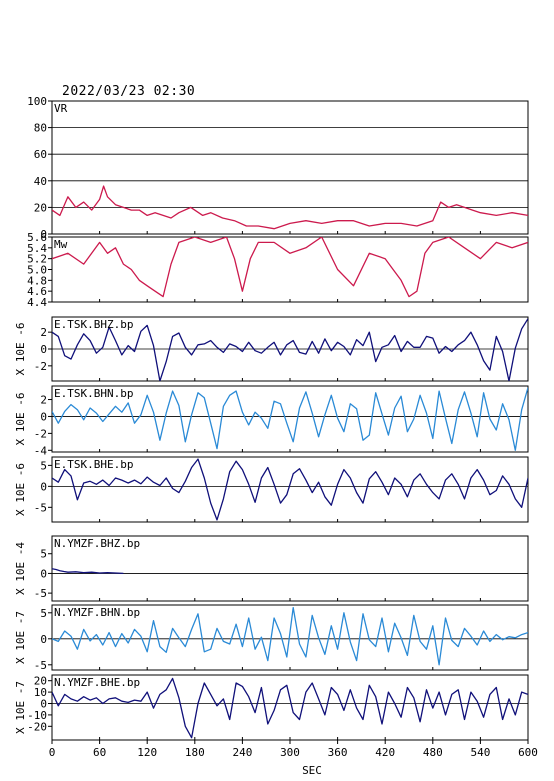 The image size is (554, 781). I want to click on y-tick-label: -10, so click(37, 715).